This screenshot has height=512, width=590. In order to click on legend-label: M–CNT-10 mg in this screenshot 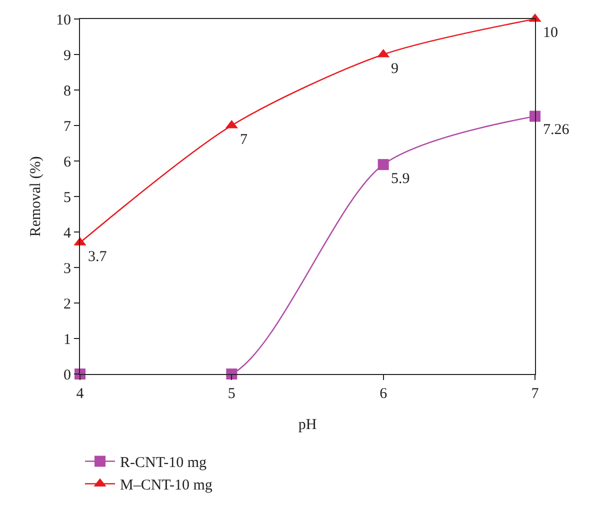, I will do `click(166, 486)`.